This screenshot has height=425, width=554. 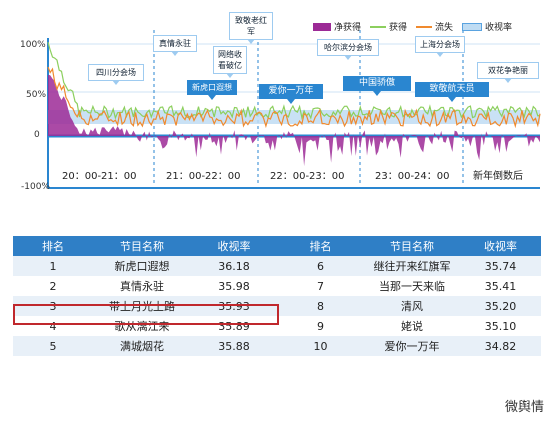 I want to click on chart-legend: 净获得 获得 流失 收视率, so click(x=412, y=26).